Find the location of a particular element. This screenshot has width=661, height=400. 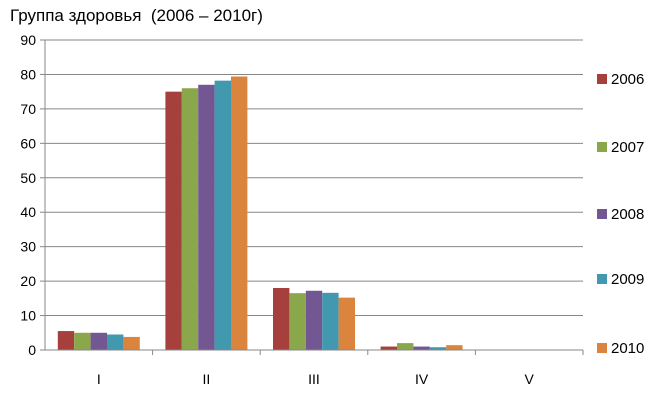

y-tick-label: 40 is located at coordinates (28, 212).